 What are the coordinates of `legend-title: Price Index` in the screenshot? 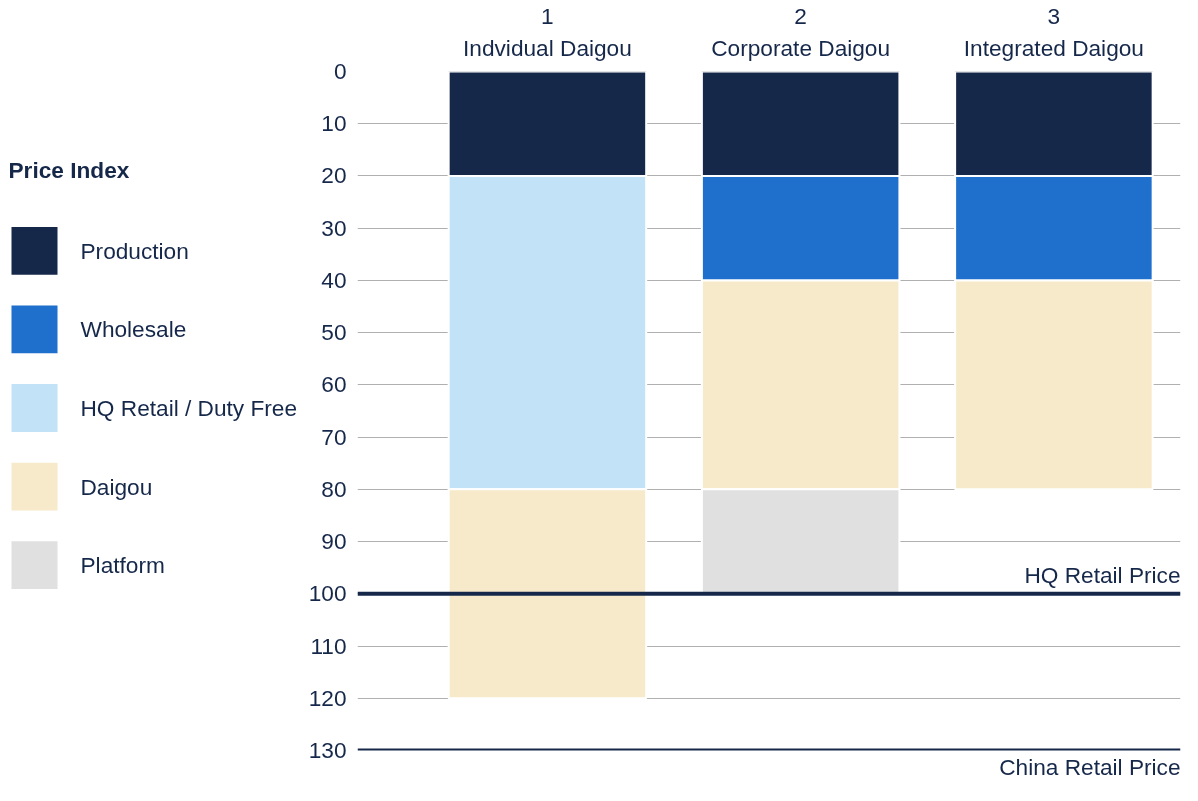 It's located at (69, 169).